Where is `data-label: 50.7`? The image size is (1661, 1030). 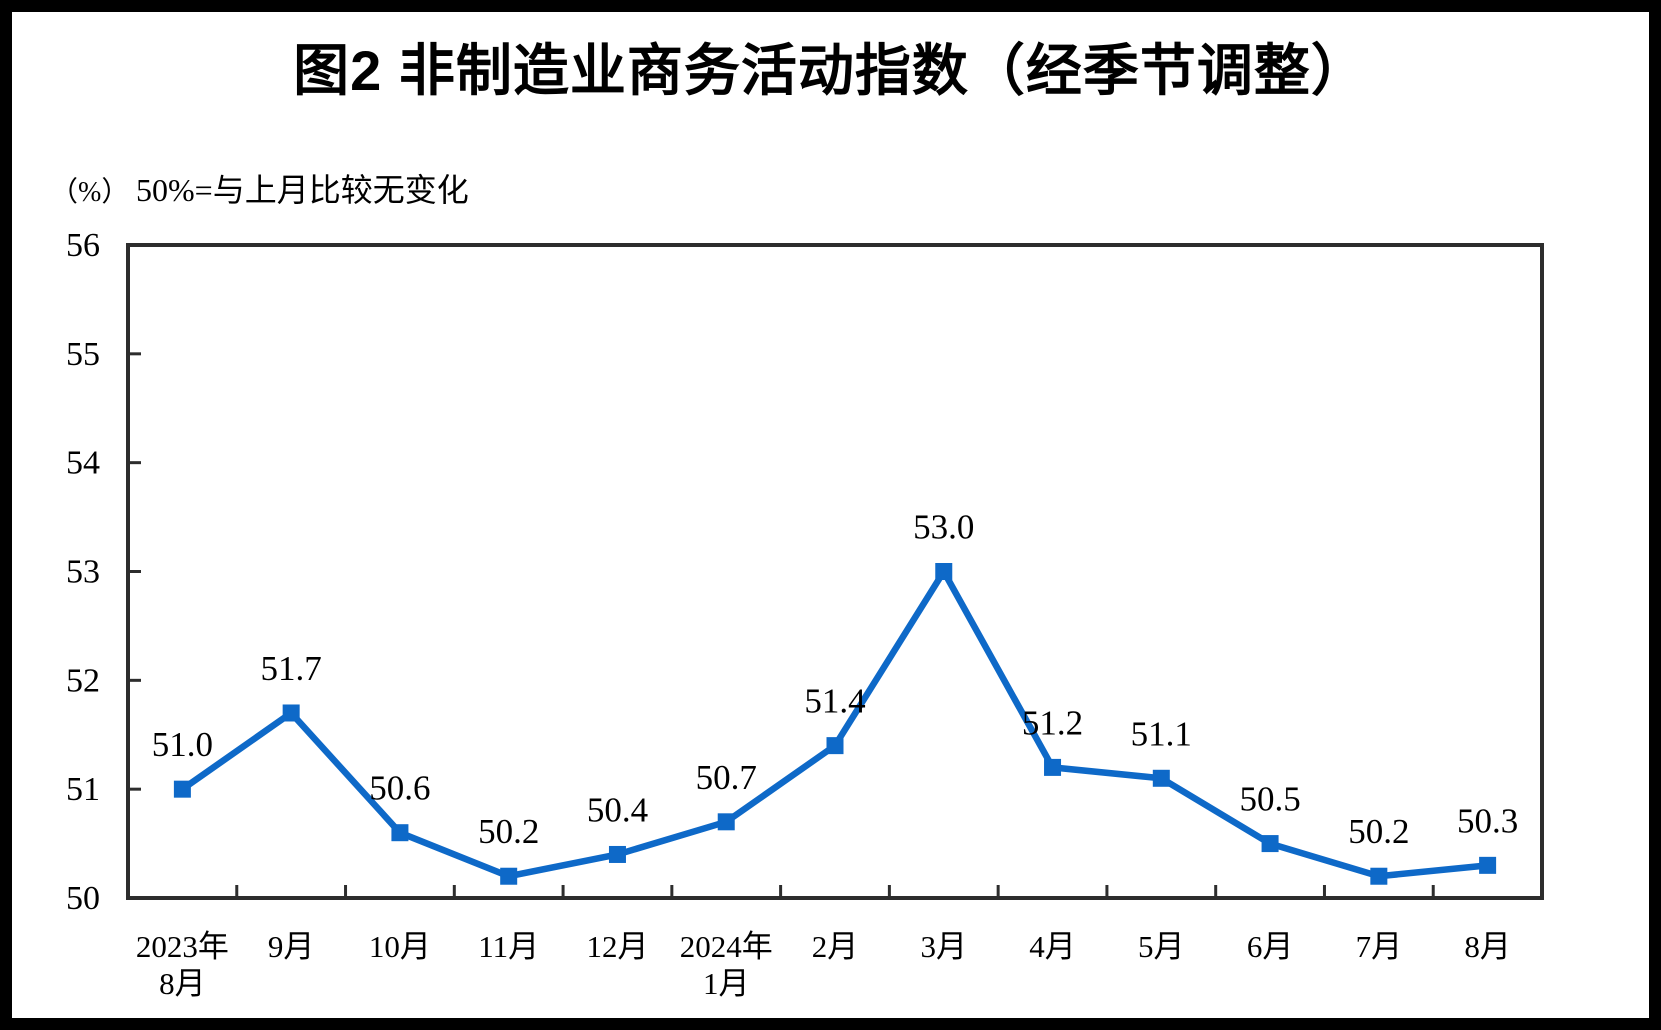 data-label: 50.7 is located at coordinates (726, 777).